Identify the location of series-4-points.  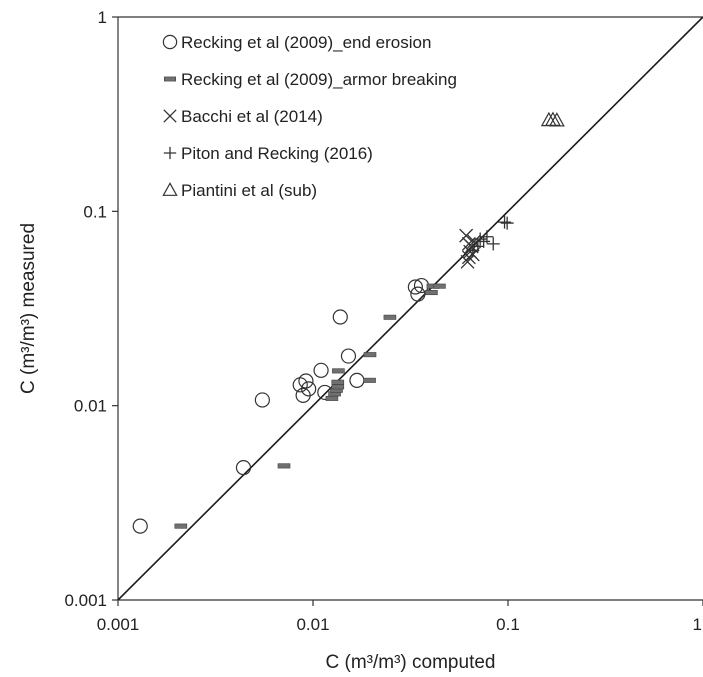
(552, 119).